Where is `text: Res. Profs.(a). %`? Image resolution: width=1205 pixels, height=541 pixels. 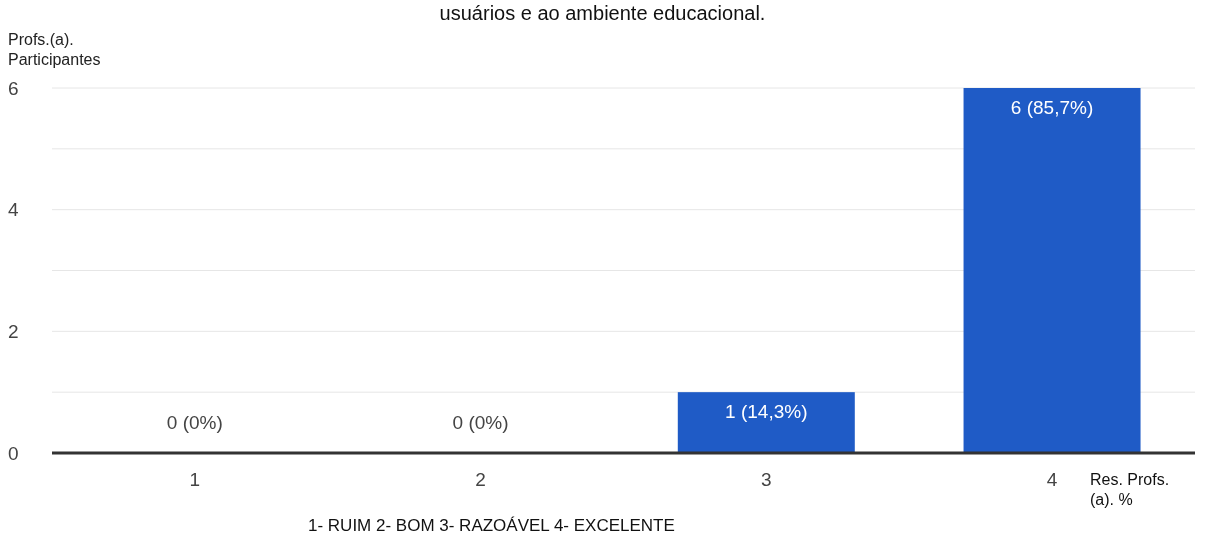 text: Res. Profs.(a). % is located at coordinates (1130, 490).